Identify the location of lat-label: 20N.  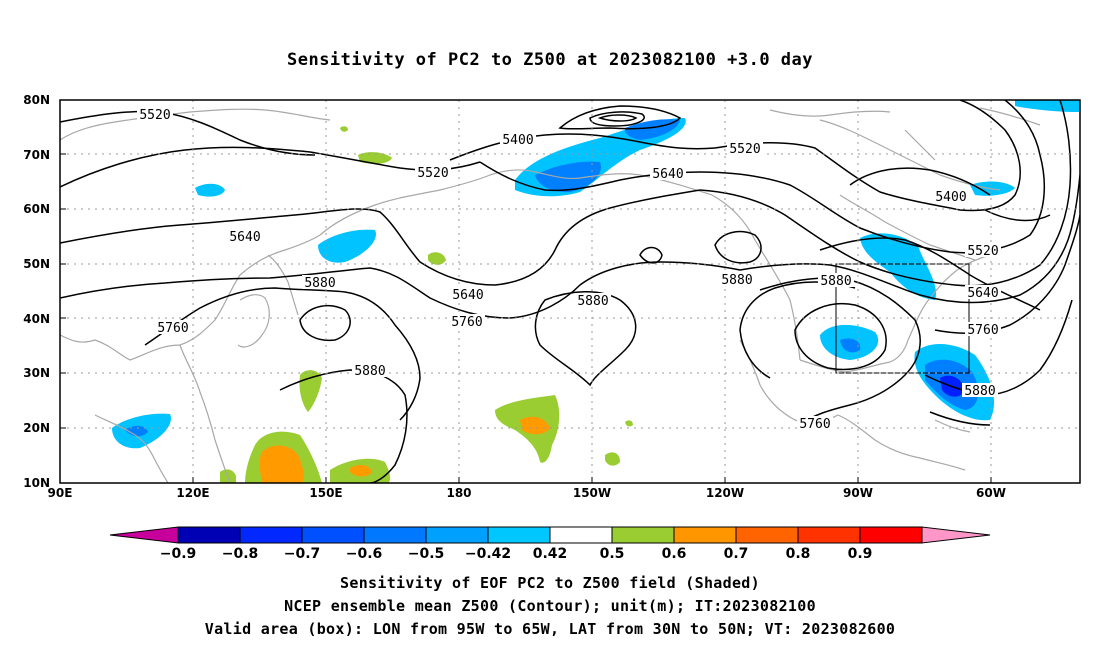
(36, 428).